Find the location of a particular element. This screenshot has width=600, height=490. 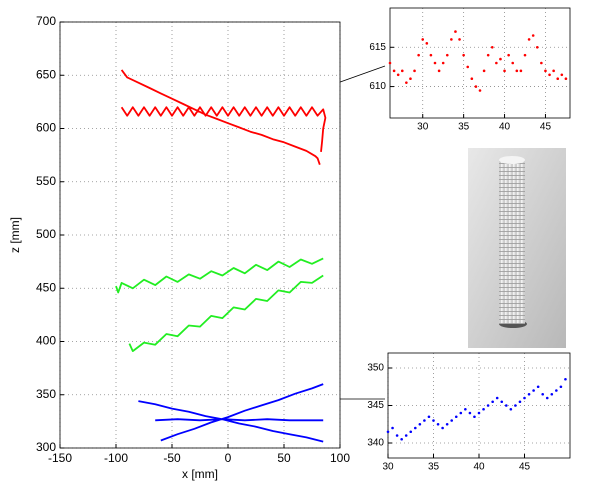

x-tick-label: -150 is located at coordinates (60, 458).